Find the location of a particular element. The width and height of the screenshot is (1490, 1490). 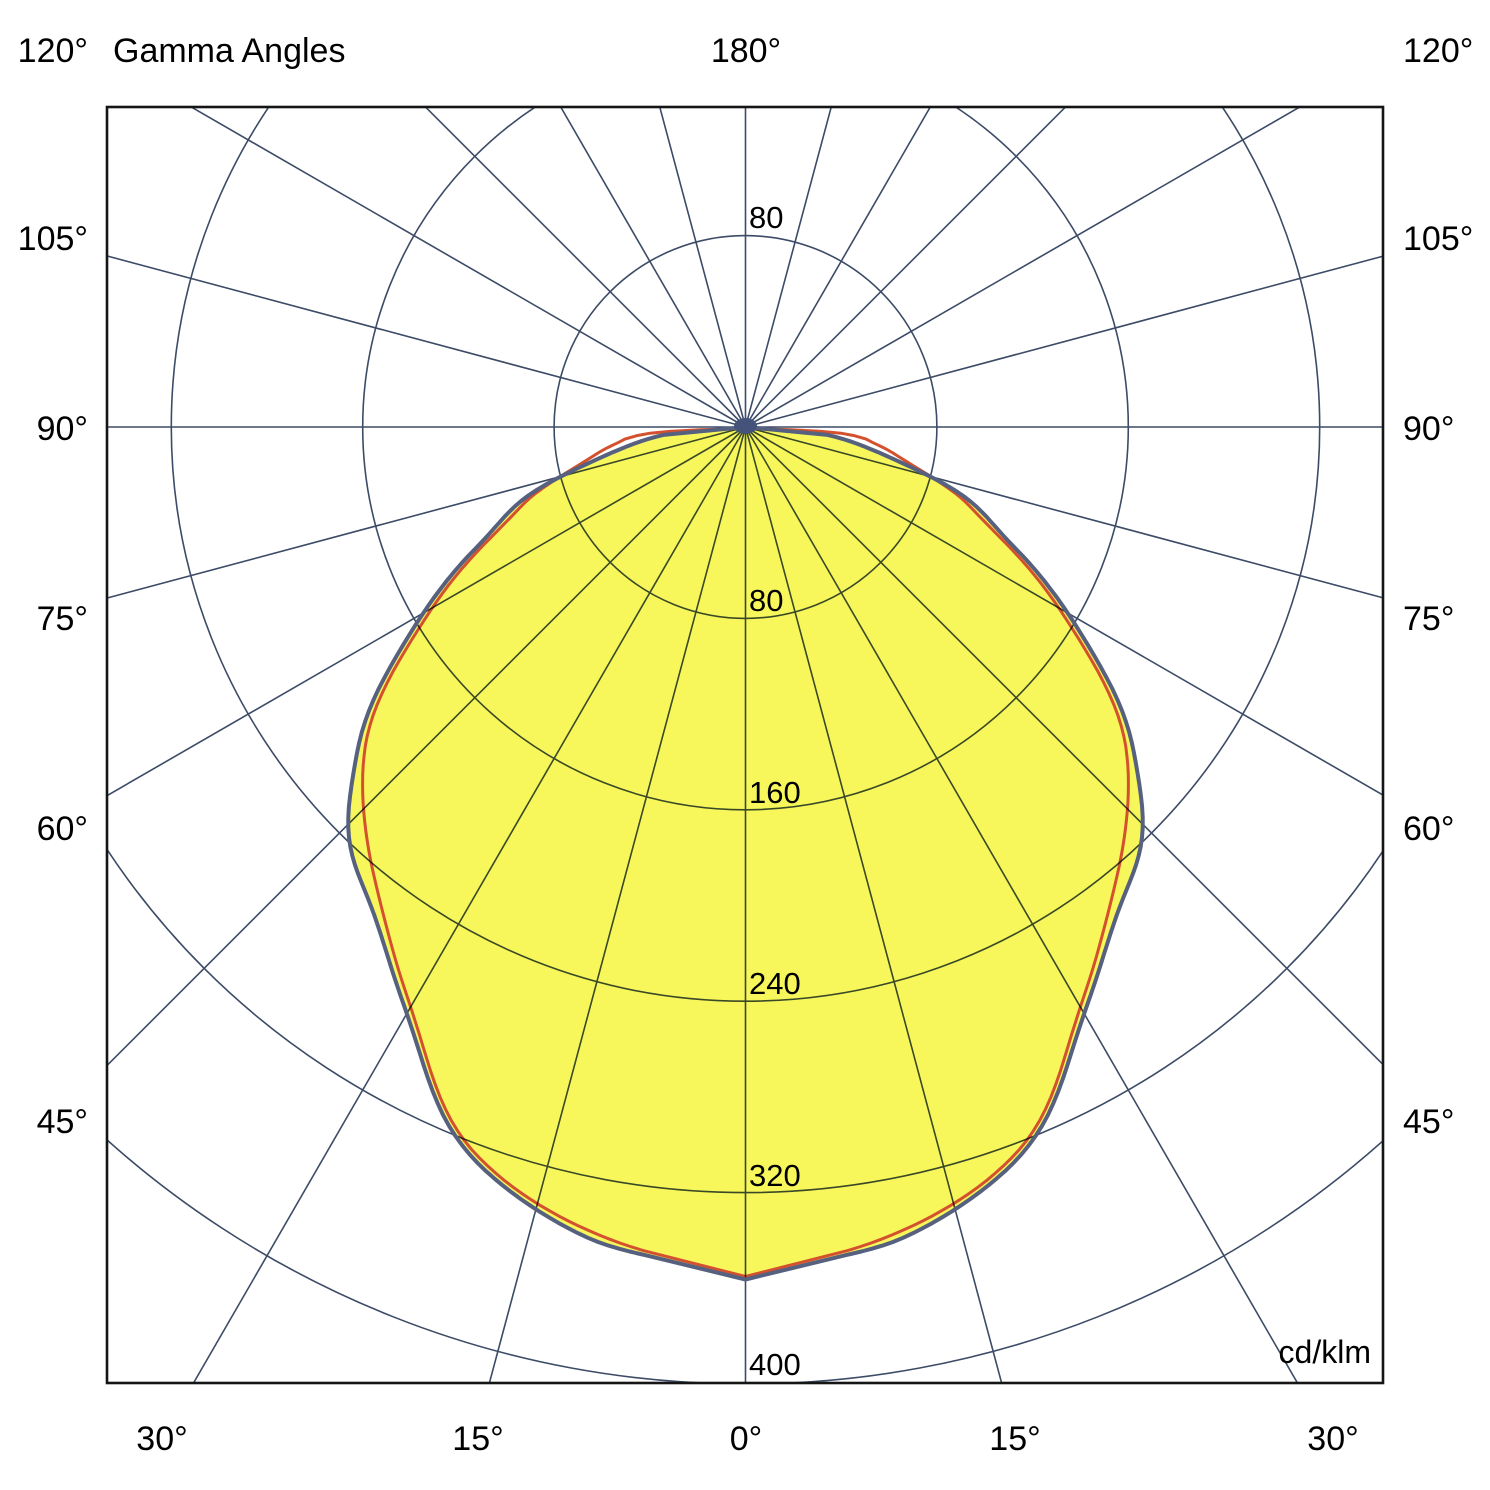

svg-text: 400 is located at coordinates (775, 1364).